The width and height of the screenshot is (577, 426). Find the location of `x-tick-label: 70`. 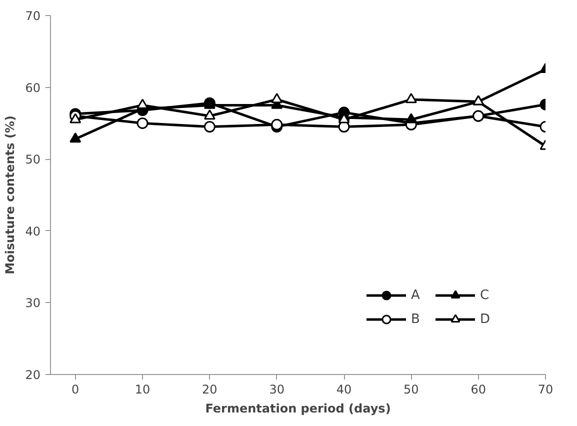

x-tick-label: 70 is located at coordinates (546, 389).